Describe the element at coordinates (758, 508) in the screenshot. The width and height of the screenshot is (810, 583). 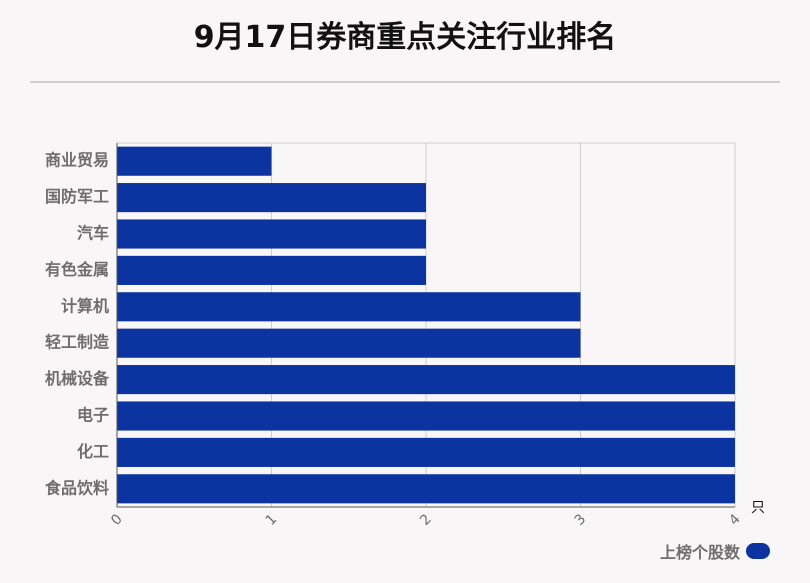
I see `x-unit-label: 只` at that location.